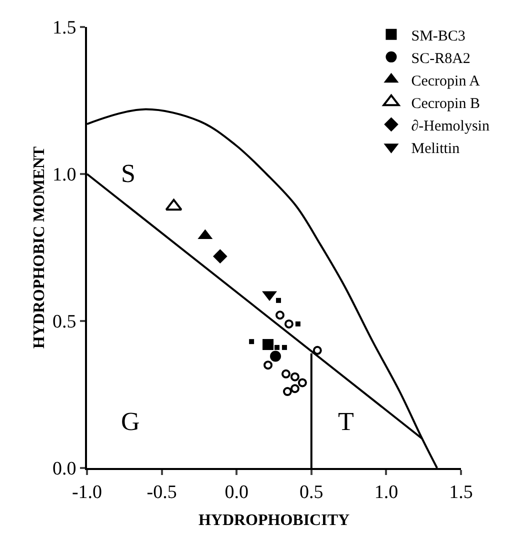  Describe the element at coordinates (161, 492) in the screenshot. I see `x-tick-label: -0.5` at that location.